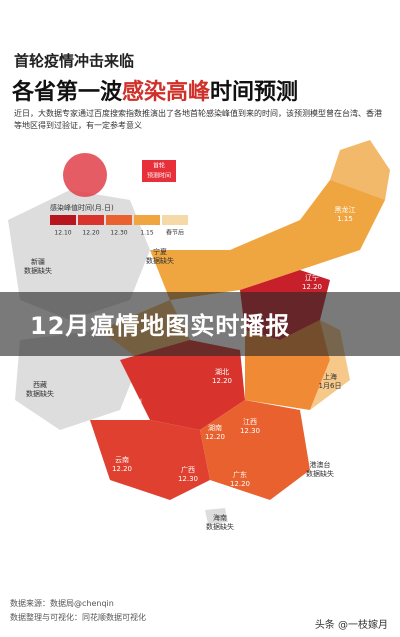 Image resolution: width=400 pixels, height=637 pixels. Describe the element at coordinates (240, 474) in the screenshot. I see `region-name: 广东` at that location.